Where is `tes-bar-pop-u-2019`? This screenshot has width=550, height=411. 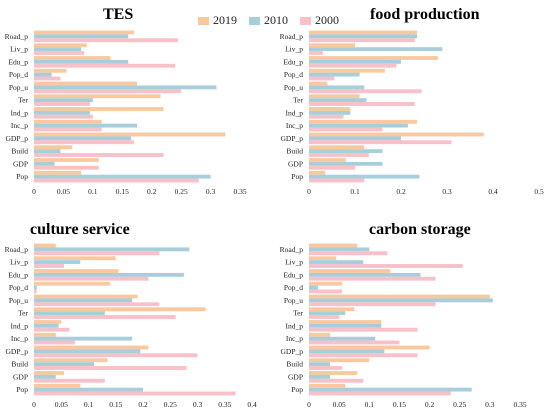 tes-bar-pop-u-2019 is located at coordinates (85, 83).